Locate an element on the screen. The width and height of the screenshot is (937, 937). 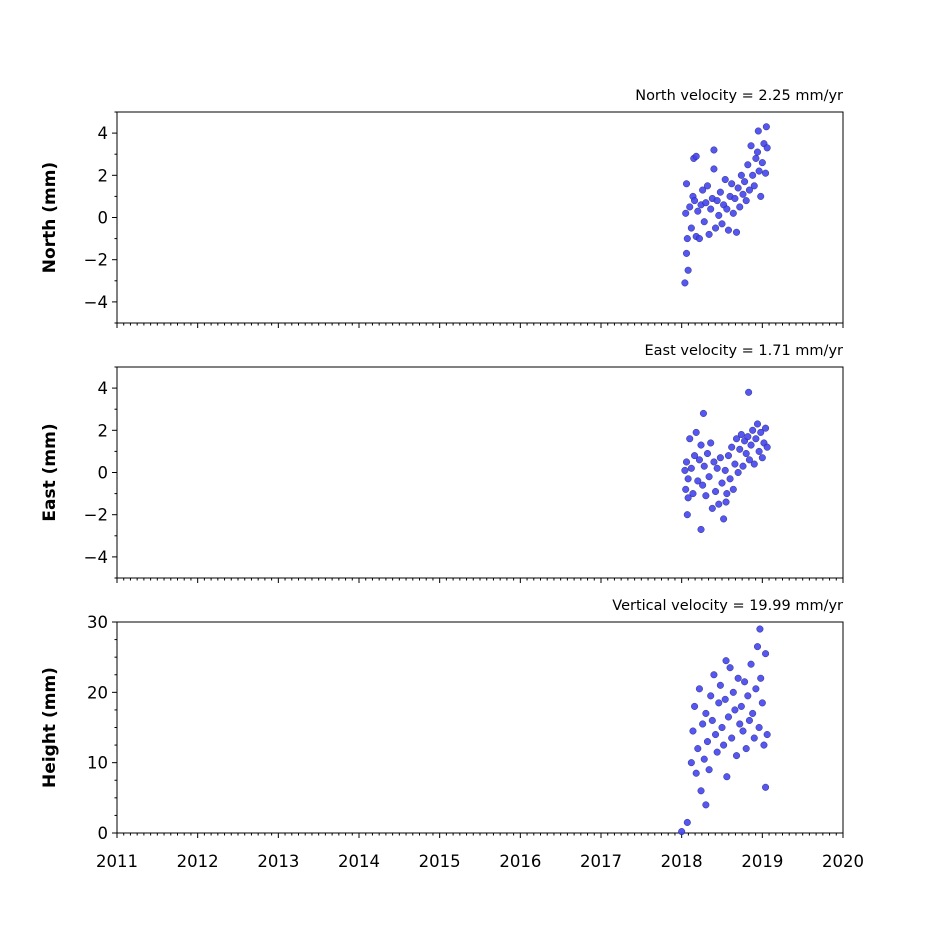
east-y-tick-label: 4 is located at coordinates (103, 388).